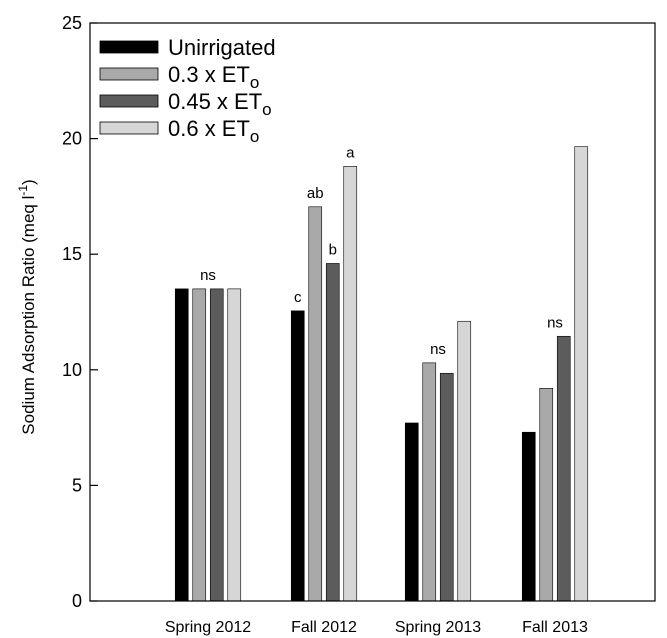  Describe the element at coordinates (213, 77) in the screenshot. I see `legend-label-1: 0.3 x ETo` at that location.